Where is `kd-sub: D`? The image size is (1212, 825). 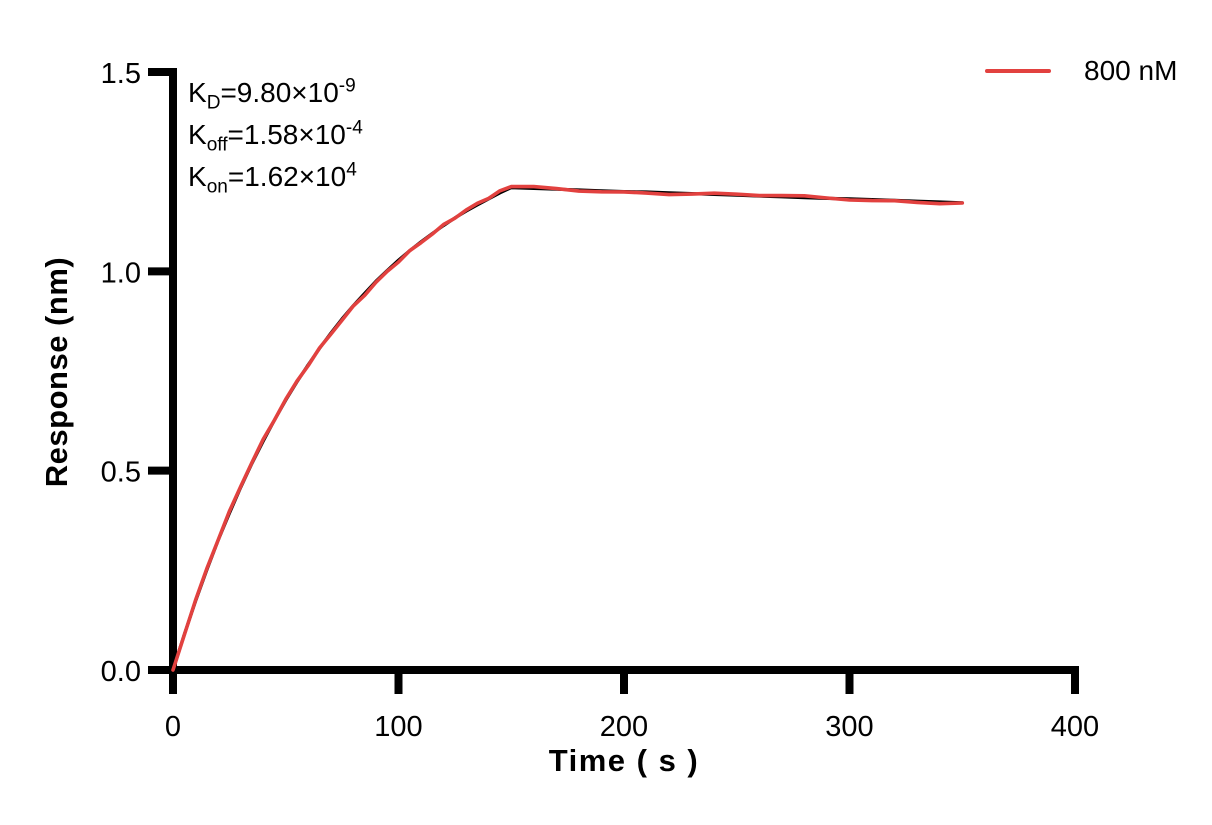
kd-sub: D is located at coordinates (213, 103).